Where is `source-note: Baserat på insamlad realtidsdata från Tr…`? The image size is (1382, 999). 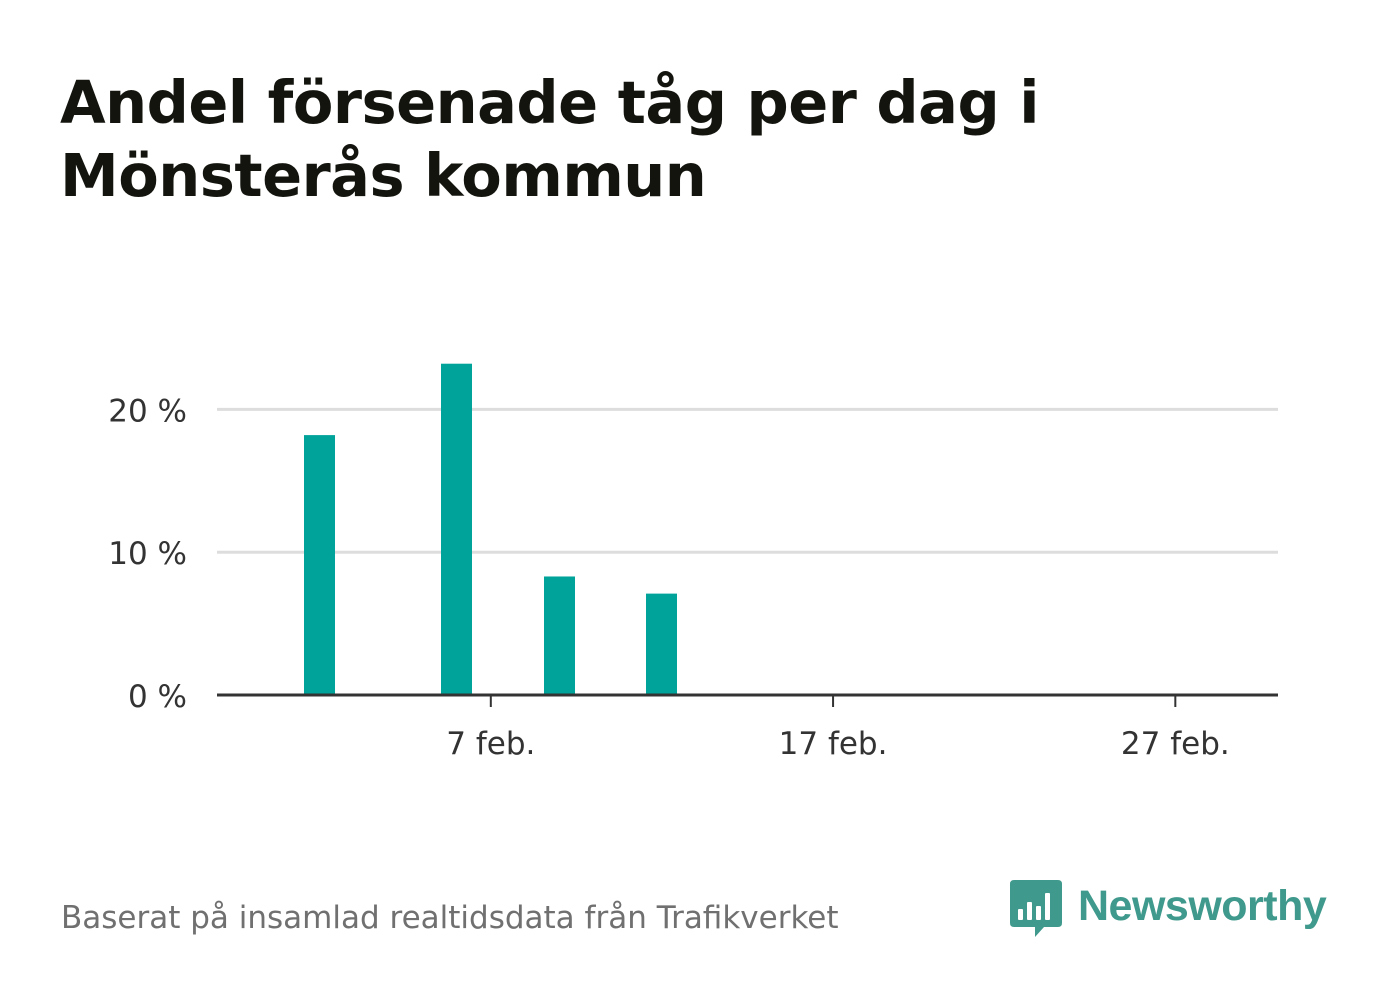
source-note: Baserat på insamlad realtidsdata från Tr… is located at coordinates (450, 918).